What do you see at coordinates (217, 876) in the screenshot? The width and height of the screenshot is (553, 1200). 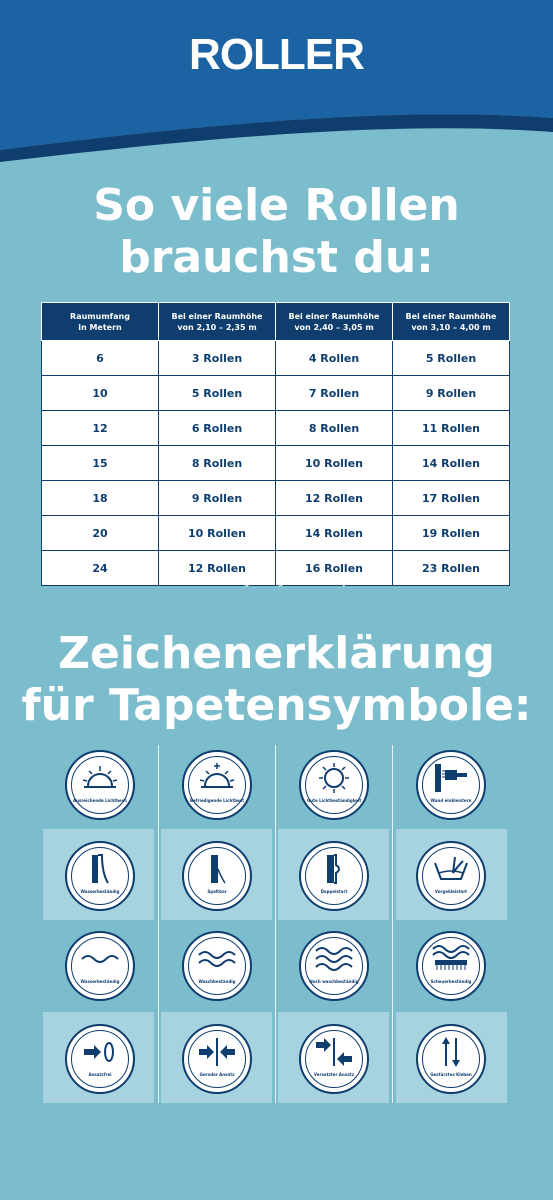 I see `splittable-icon: Spaltbar` at bounding box center [217, 876].